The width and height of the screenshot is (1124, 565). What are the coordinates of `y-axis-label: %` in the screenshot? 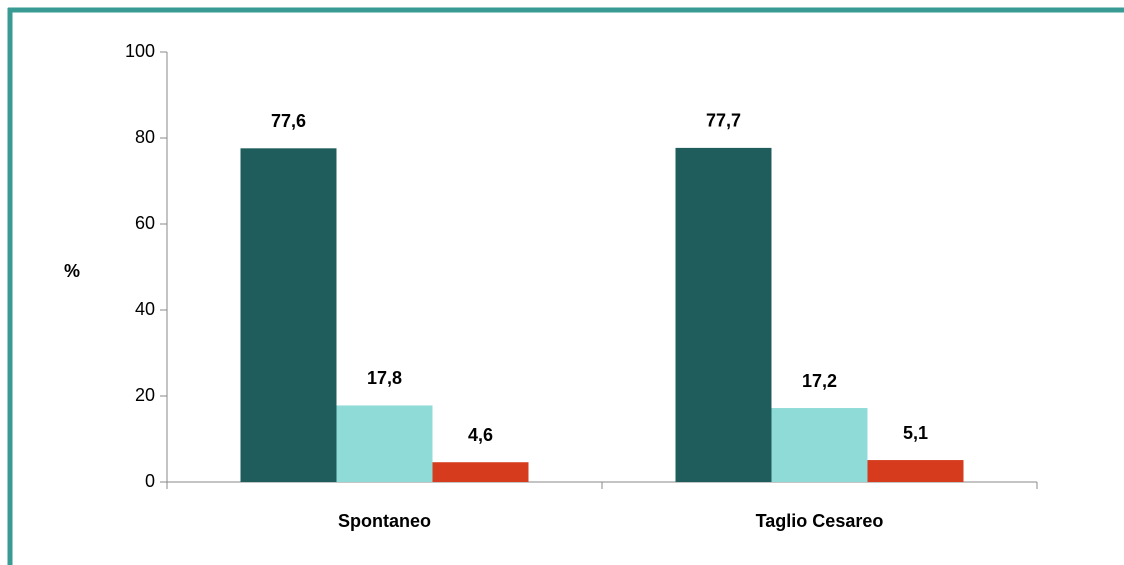 It's located at (72, 271).